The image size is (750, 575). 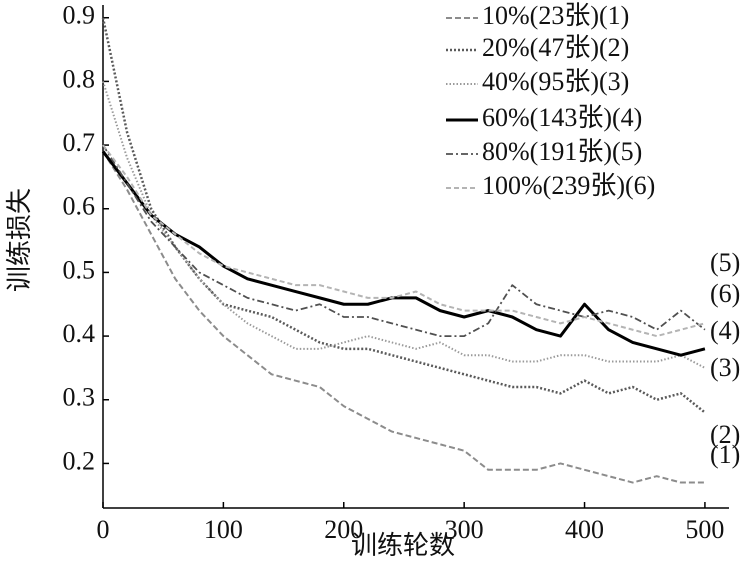 What do you see at coordinates (79, 142) in the screenshot?
I see `y-tick-label: 0.7` at bounding box center [79, 142].